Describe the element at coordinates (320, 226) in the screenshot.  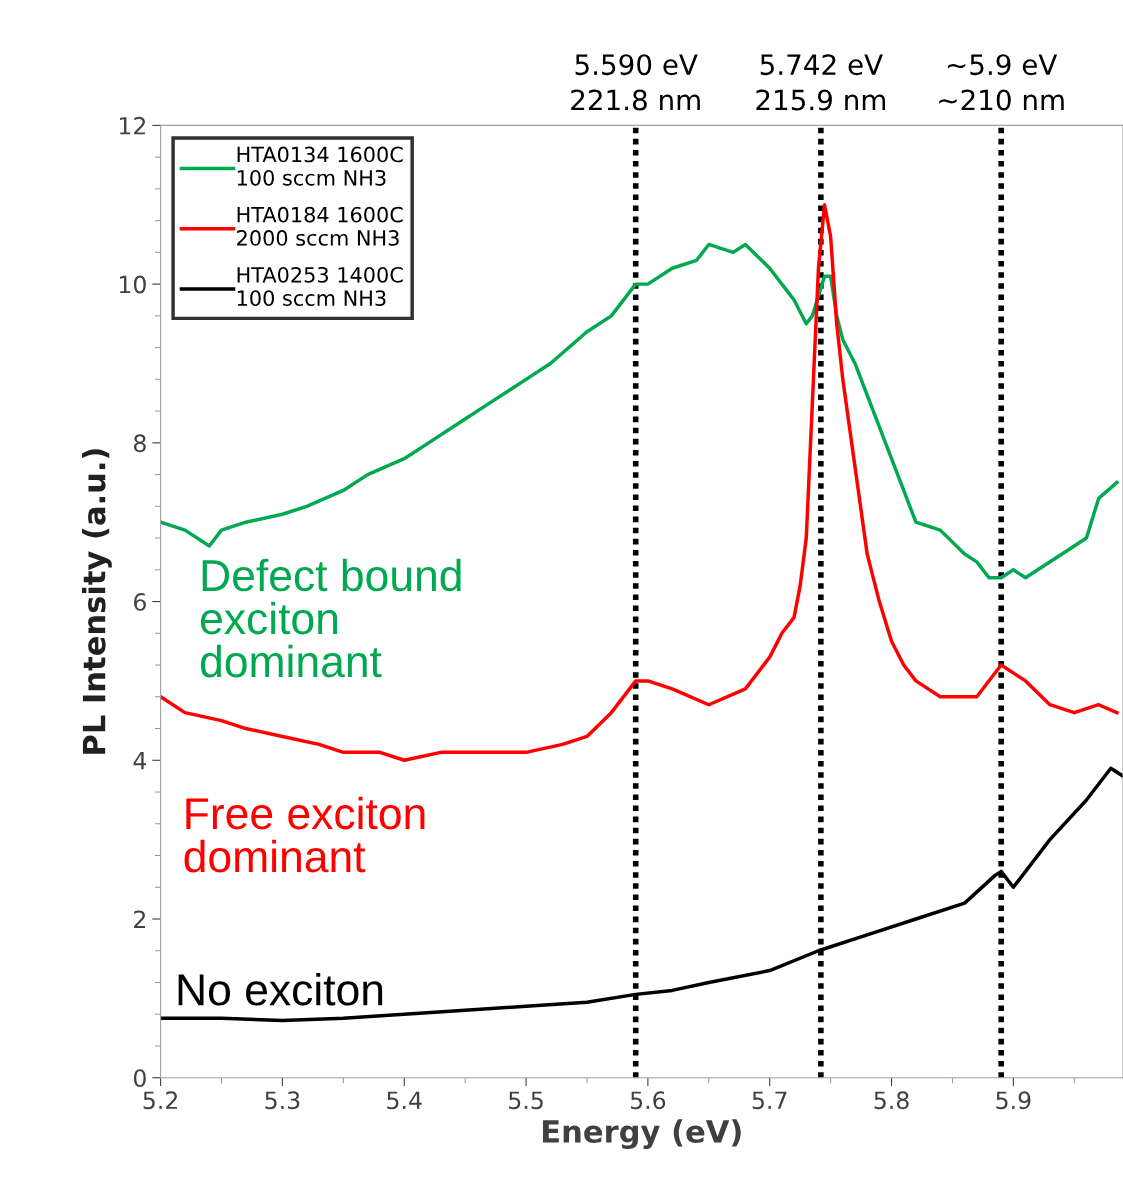
I see `legend-label: HTA0184 1600C 2000 sccm NH3` at that location.